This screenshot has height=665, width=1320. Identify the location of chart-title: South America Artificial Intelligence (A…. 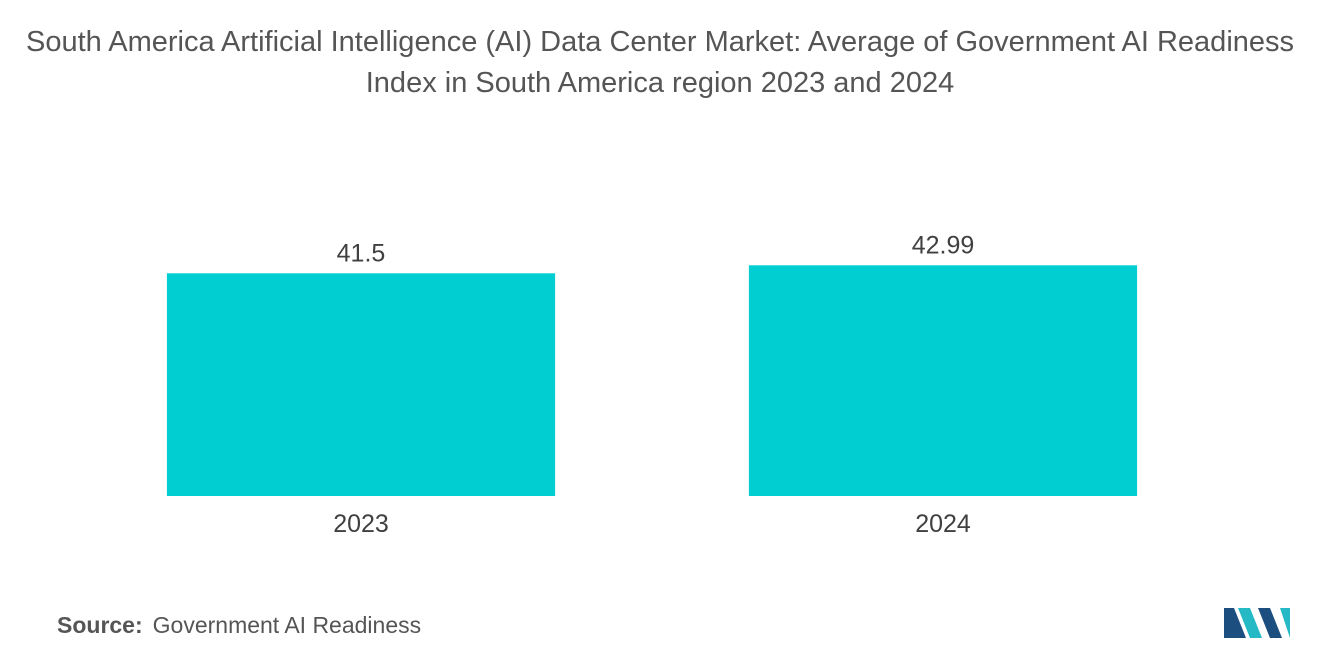
(660, 62).